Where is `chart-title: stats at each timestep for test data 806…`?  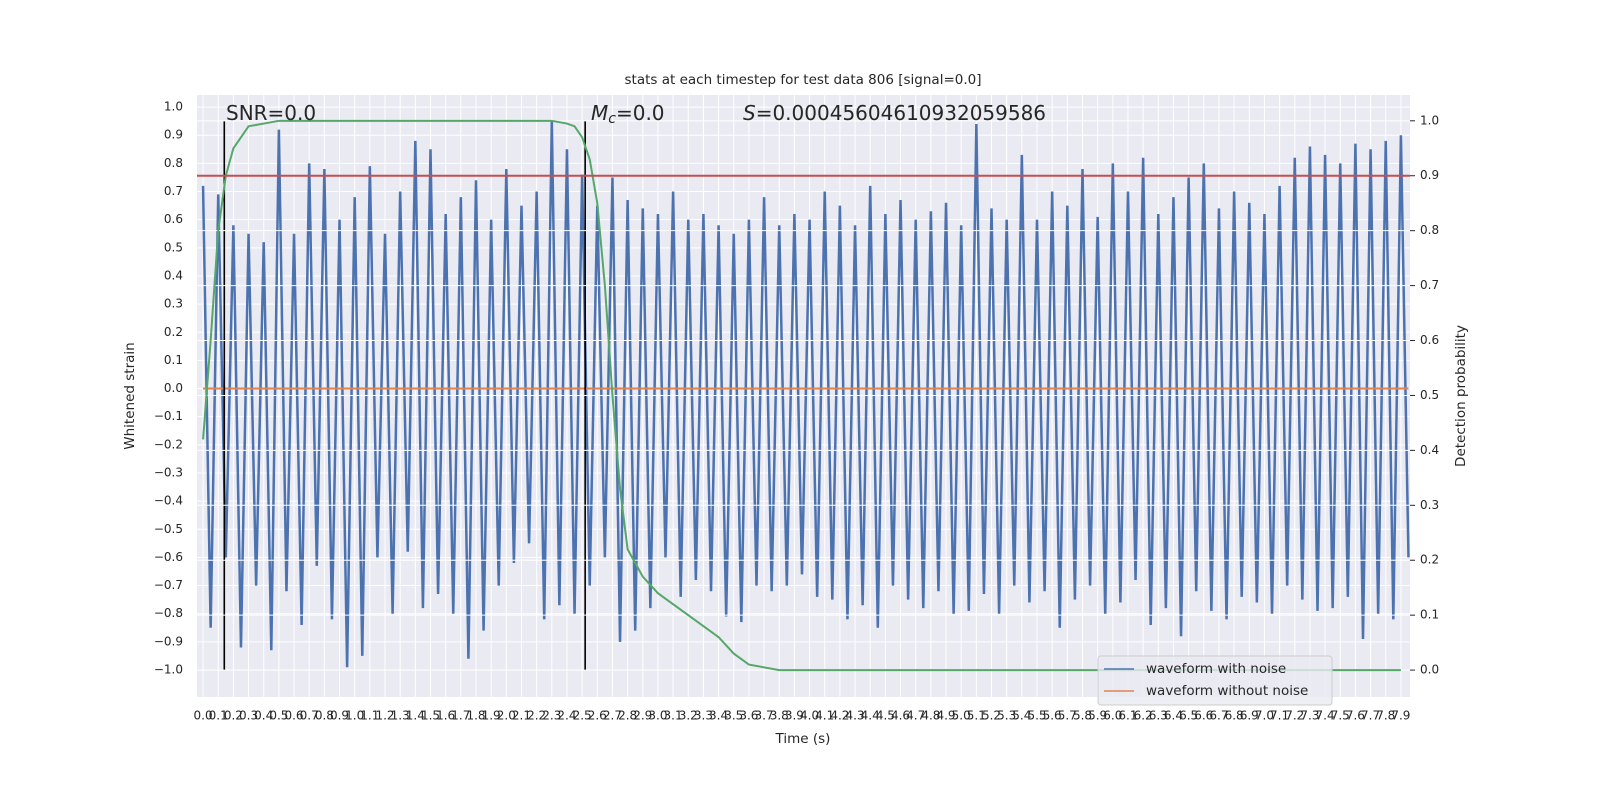 chart-title: stats at each timestep for test data 806… is located at coordinates (803, 80).